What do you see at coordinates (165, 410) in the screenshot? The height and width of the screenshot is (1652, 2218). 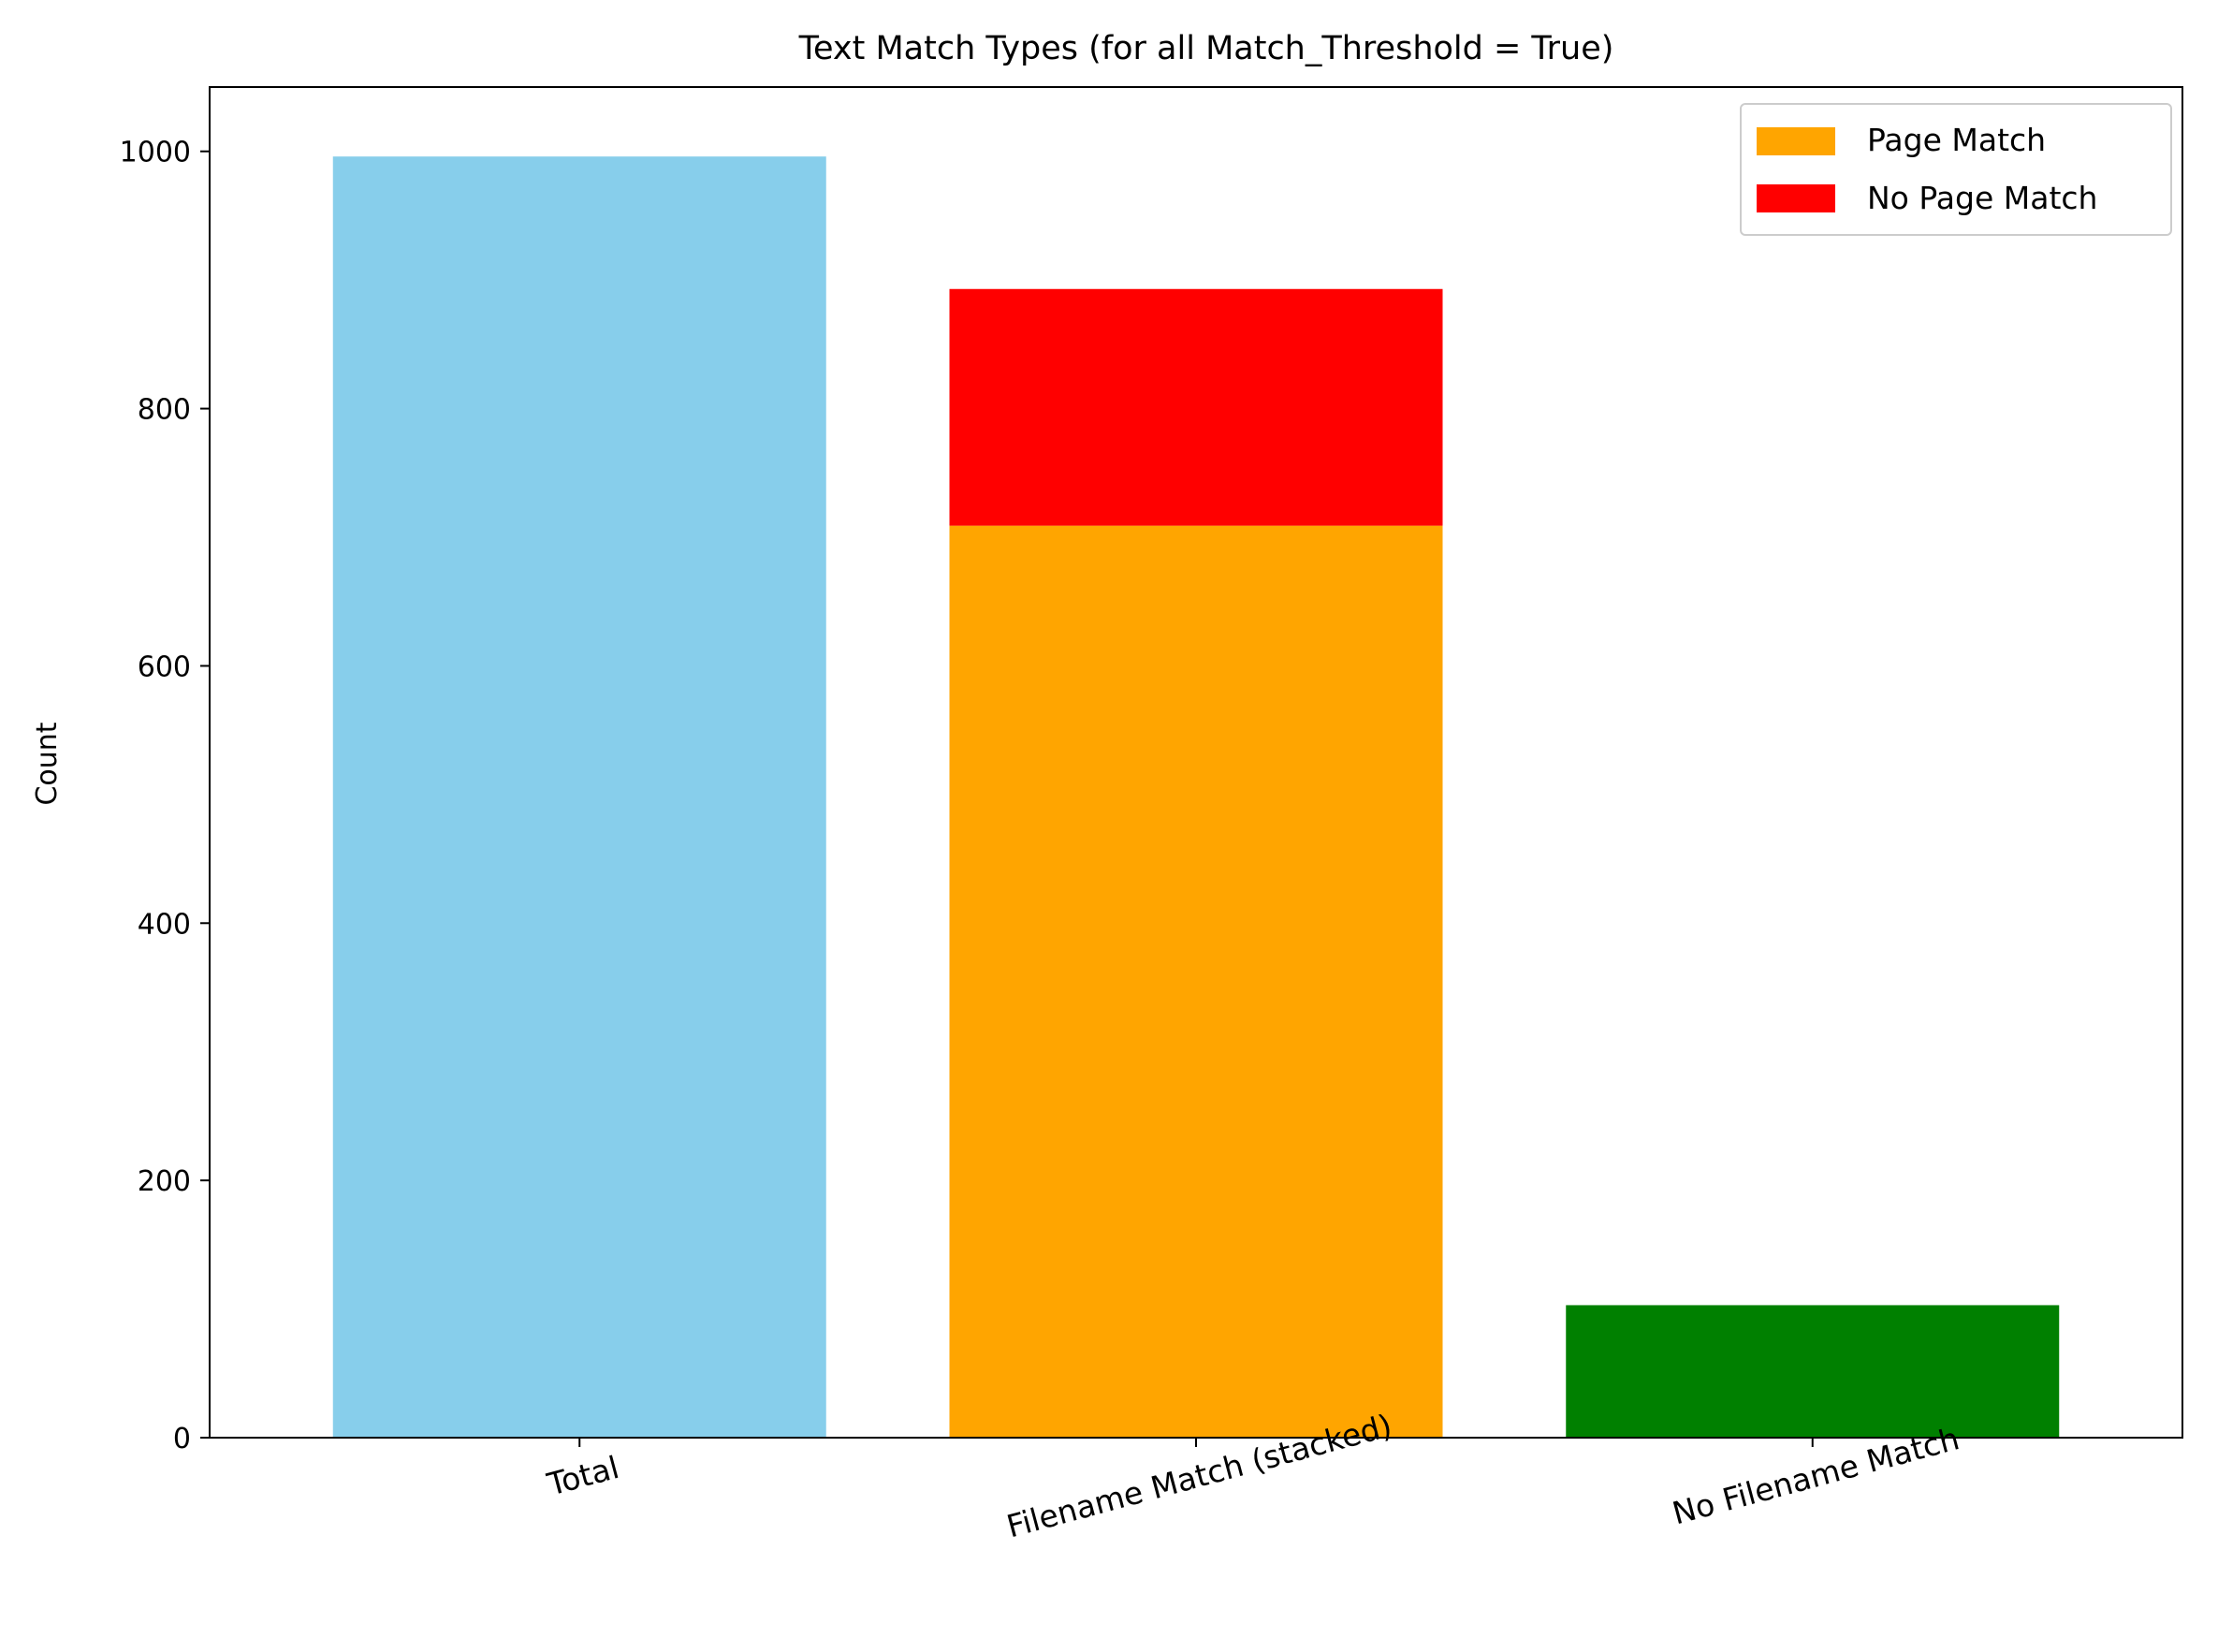 I see `y-tick-label: 800` at bounding box center [165, 410].